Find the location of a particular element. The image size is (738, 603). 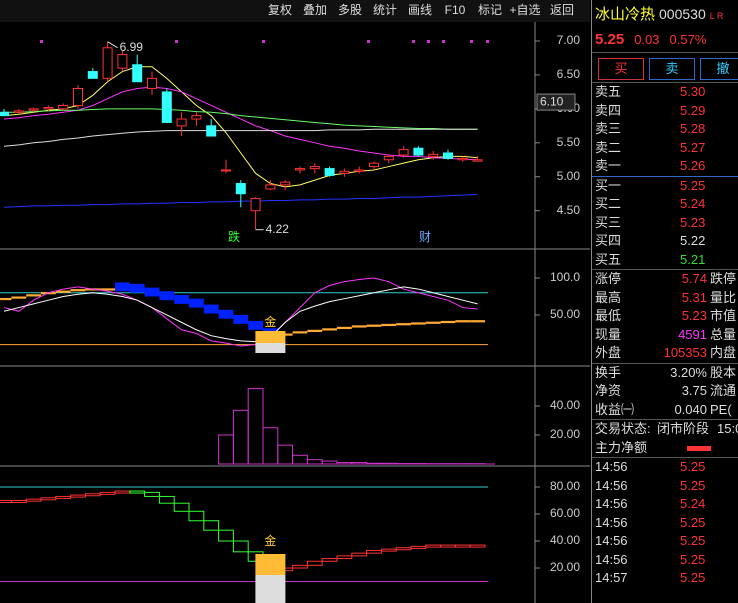

trade-price: 5.25 is located at coordinates (693, 540).